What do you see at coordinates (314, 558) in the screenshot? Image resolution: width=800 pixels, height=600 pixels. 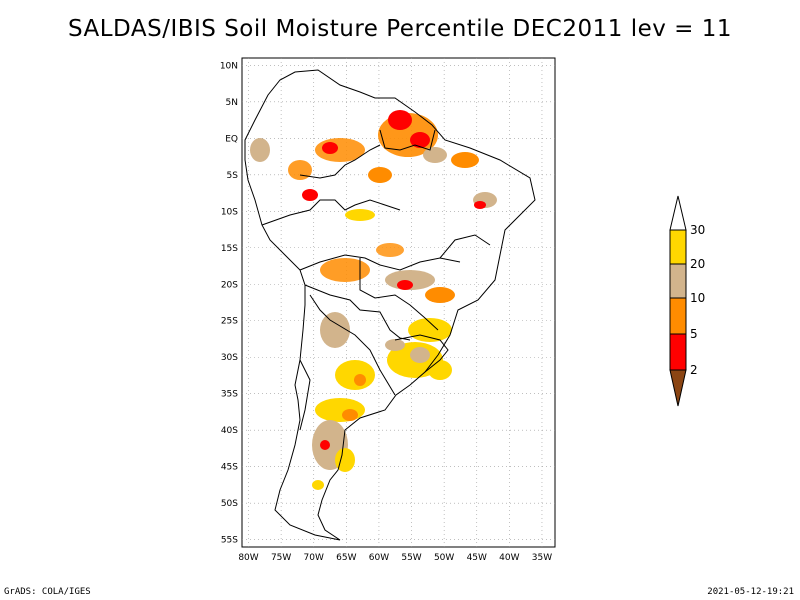 I see `lon-tick-label: 70W` at bounding box center [314, 558].